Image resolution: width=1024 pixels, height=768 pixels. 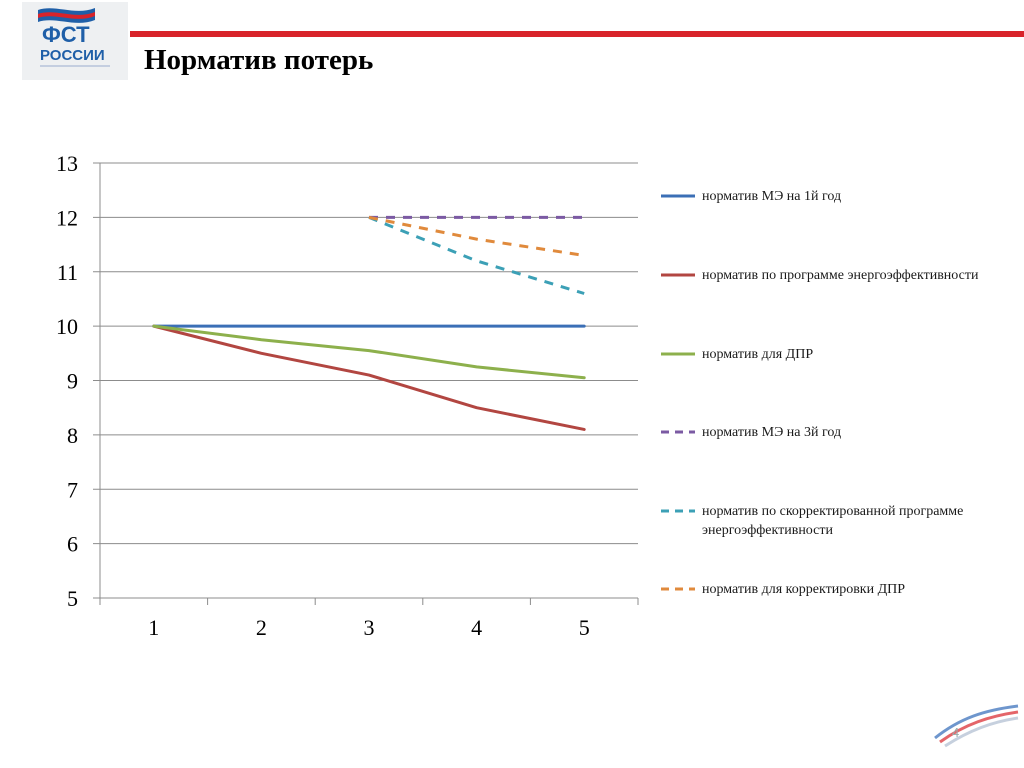 I want to click on legend-label: норматив для корректировки ДПР, so click(x=804, y=589).